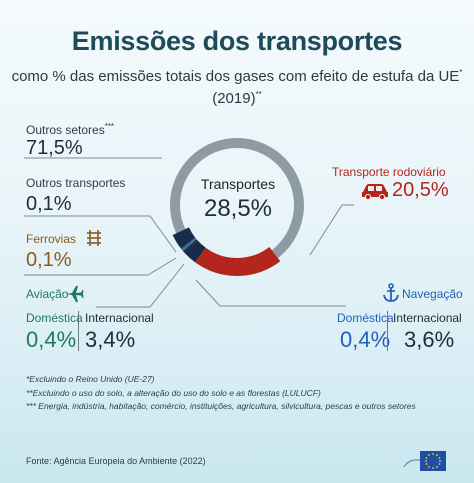  What do you see at coordinates (391, 292) in the screenshot?
I see `anchor-icon` at bounding box center [391, 292].